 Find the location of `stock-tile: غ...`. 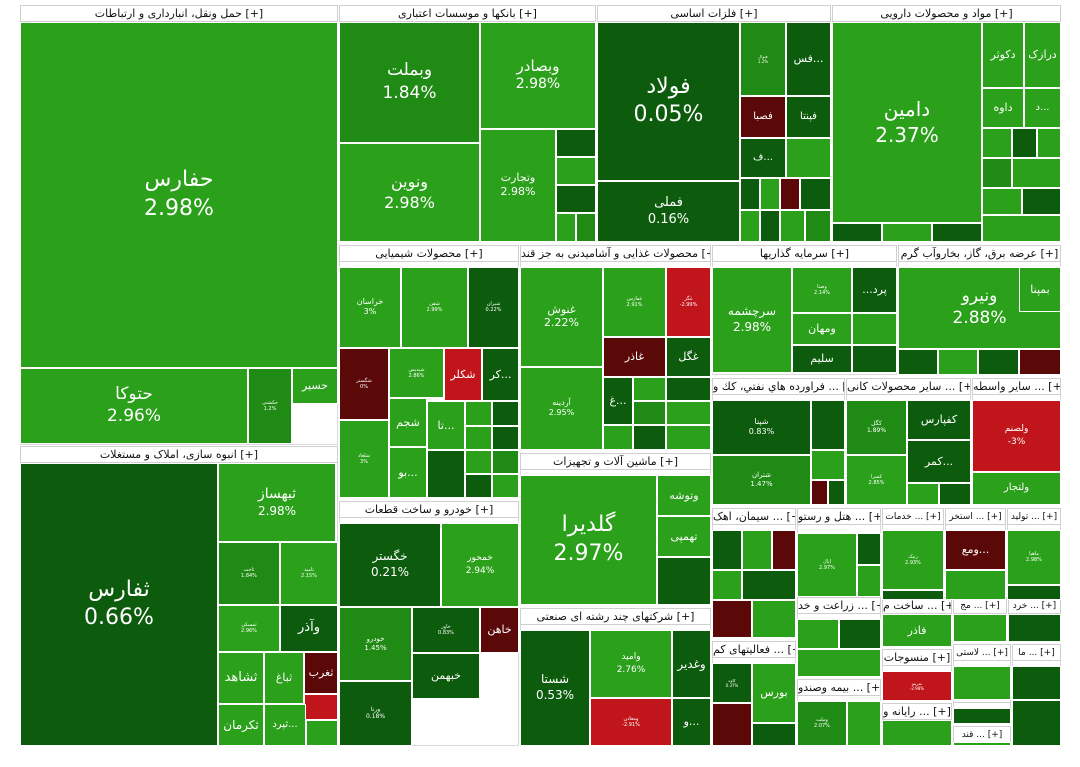

stock-tile: غ... is located at coordinates (618, 401).